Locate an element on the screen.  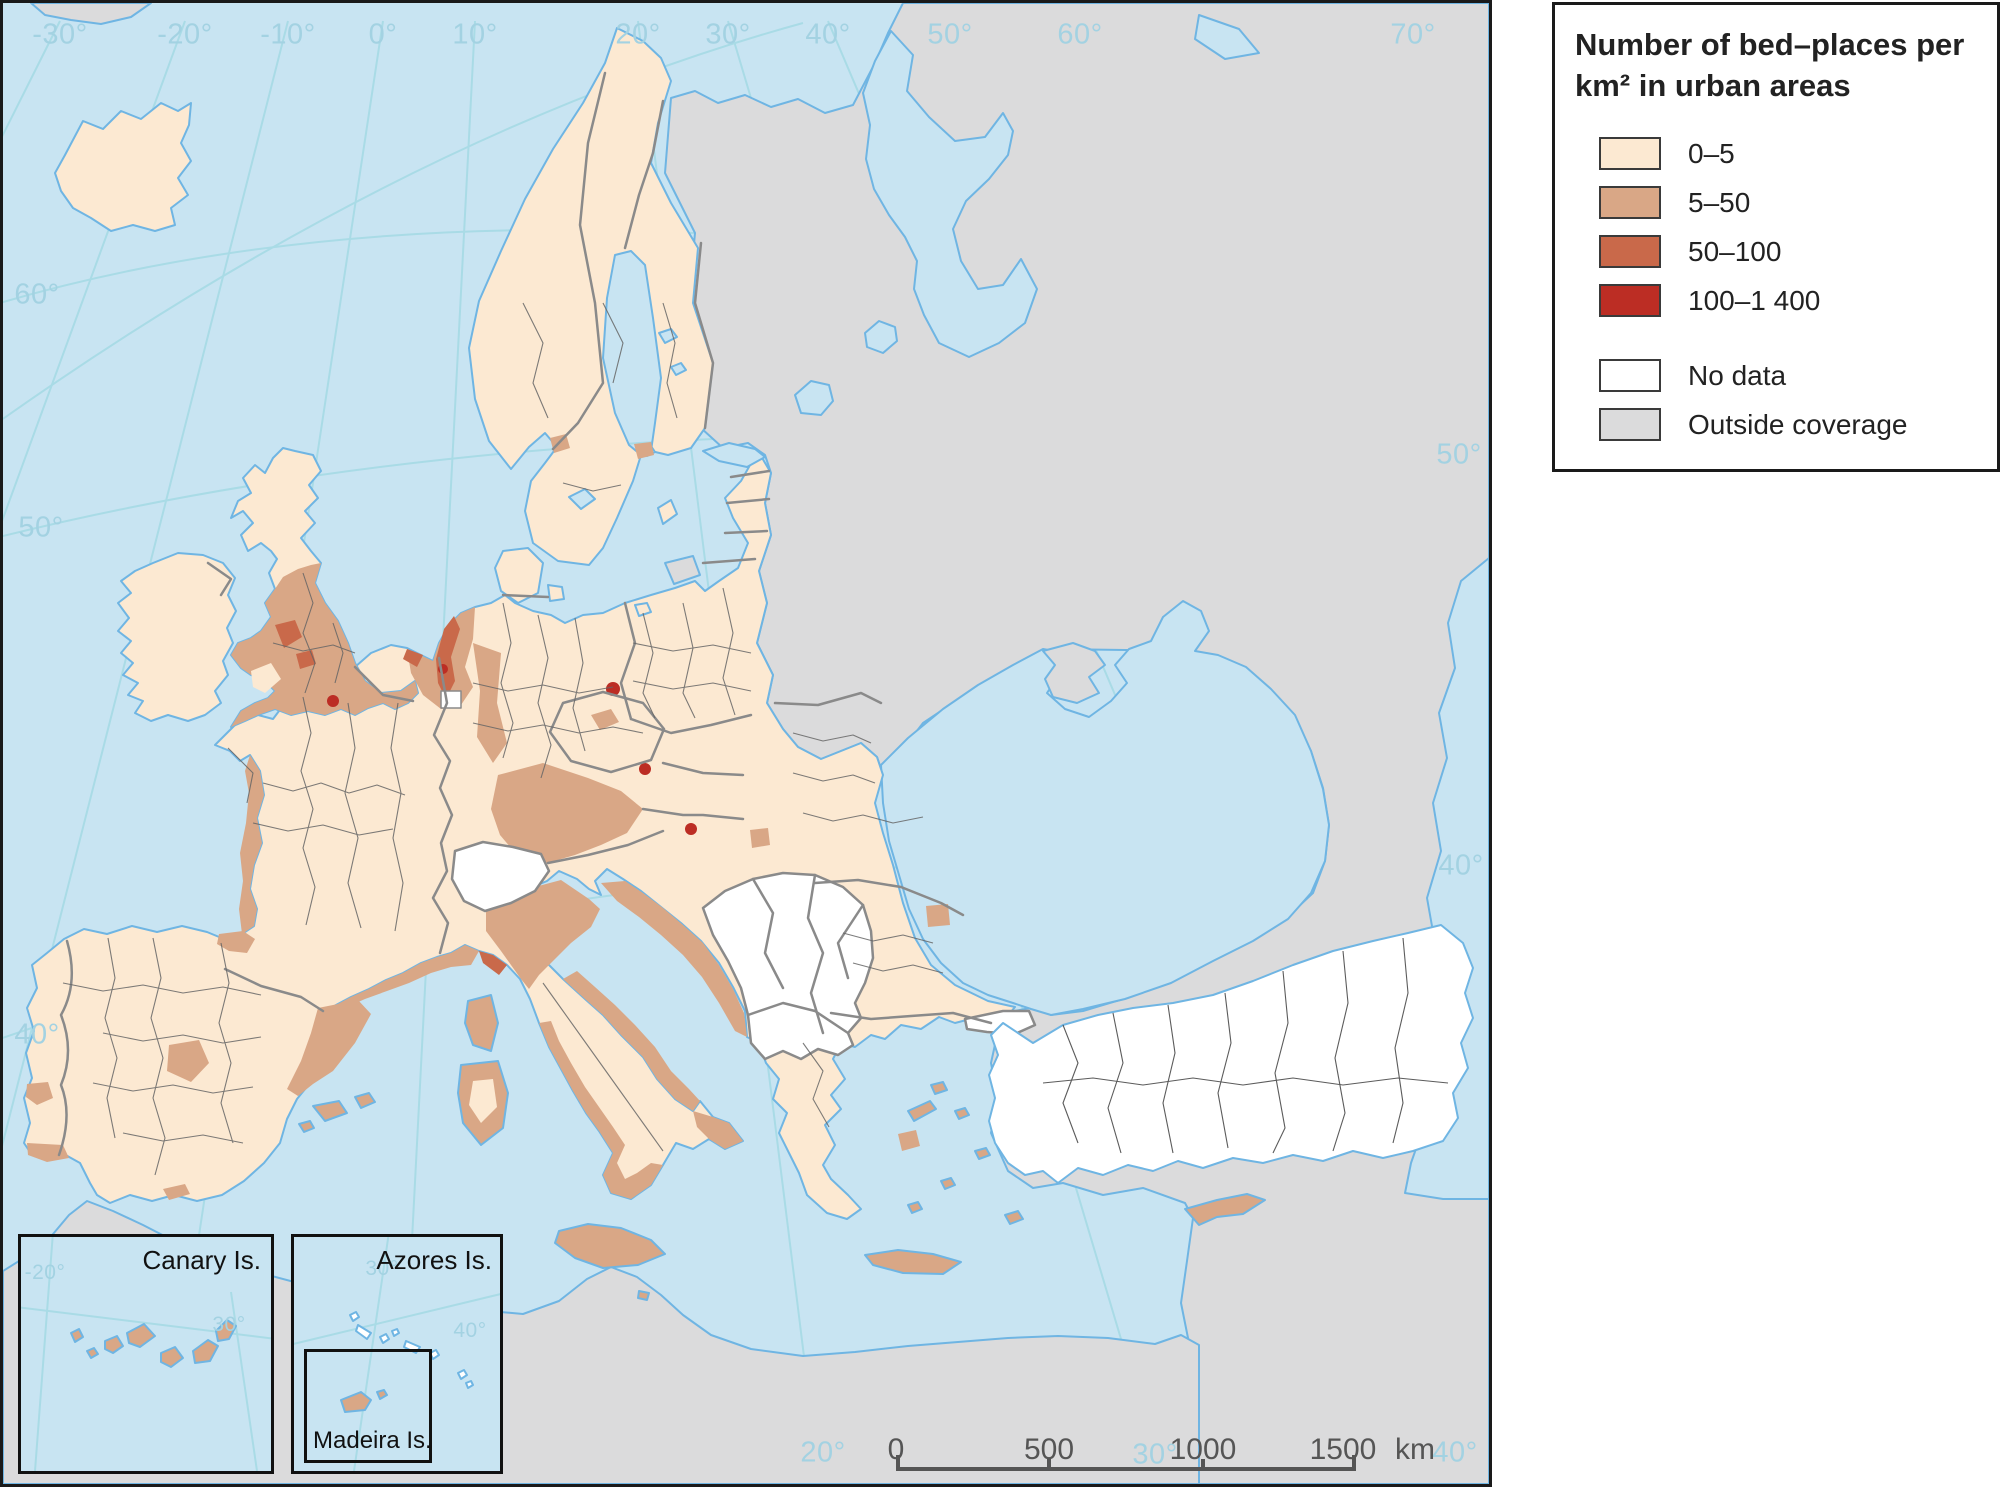
madeira-islands-map is located at coordinates (364, 1401).